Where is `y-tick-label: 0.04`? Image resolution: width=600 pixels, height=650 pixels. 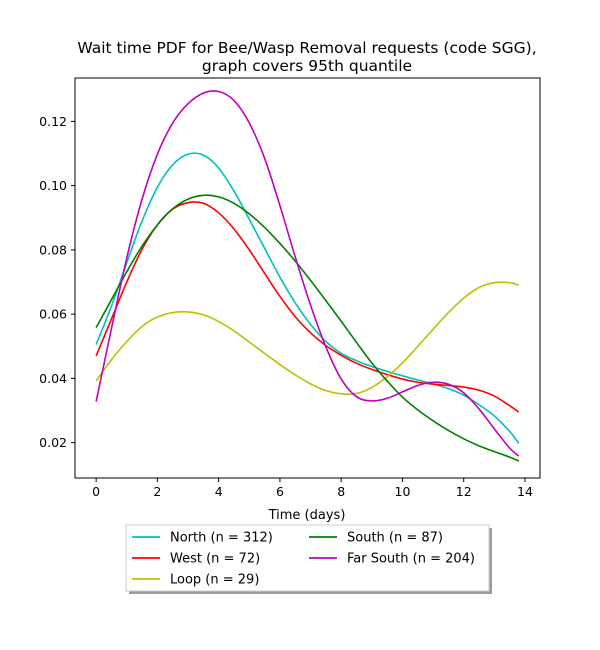 y-tick-label: 0.04 is located at coordinates (53, 378).